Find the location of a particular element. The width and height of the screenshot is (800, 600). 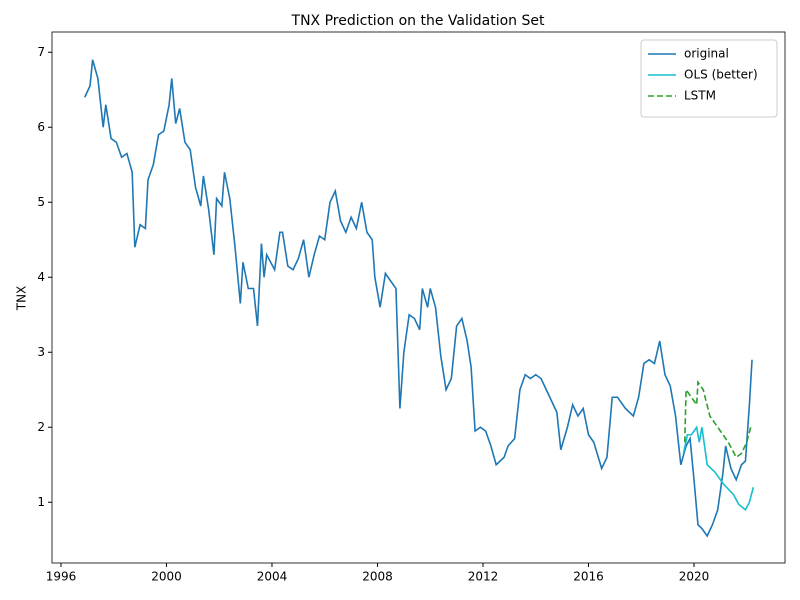

y-axis-label: TNX is located at coordinates (22, 299).